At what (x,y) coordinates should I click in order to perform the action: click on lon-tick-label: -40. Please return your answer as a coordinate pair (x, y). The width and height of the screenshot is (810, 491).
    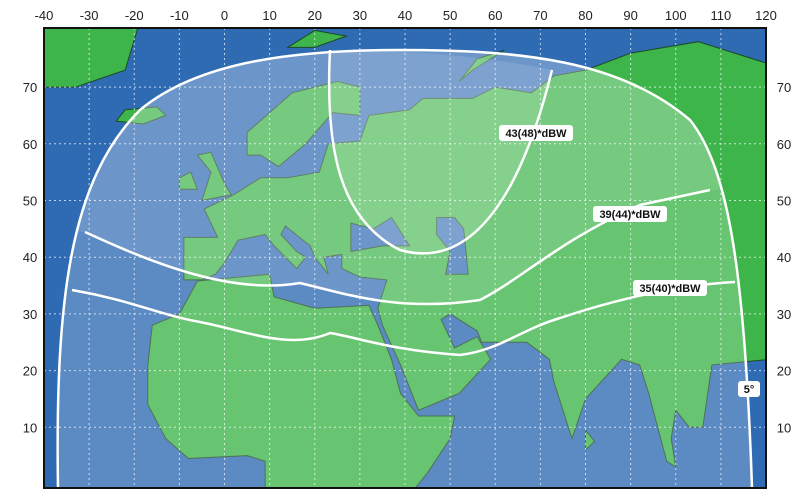
    Looking at the image, I should click on (44, 15).